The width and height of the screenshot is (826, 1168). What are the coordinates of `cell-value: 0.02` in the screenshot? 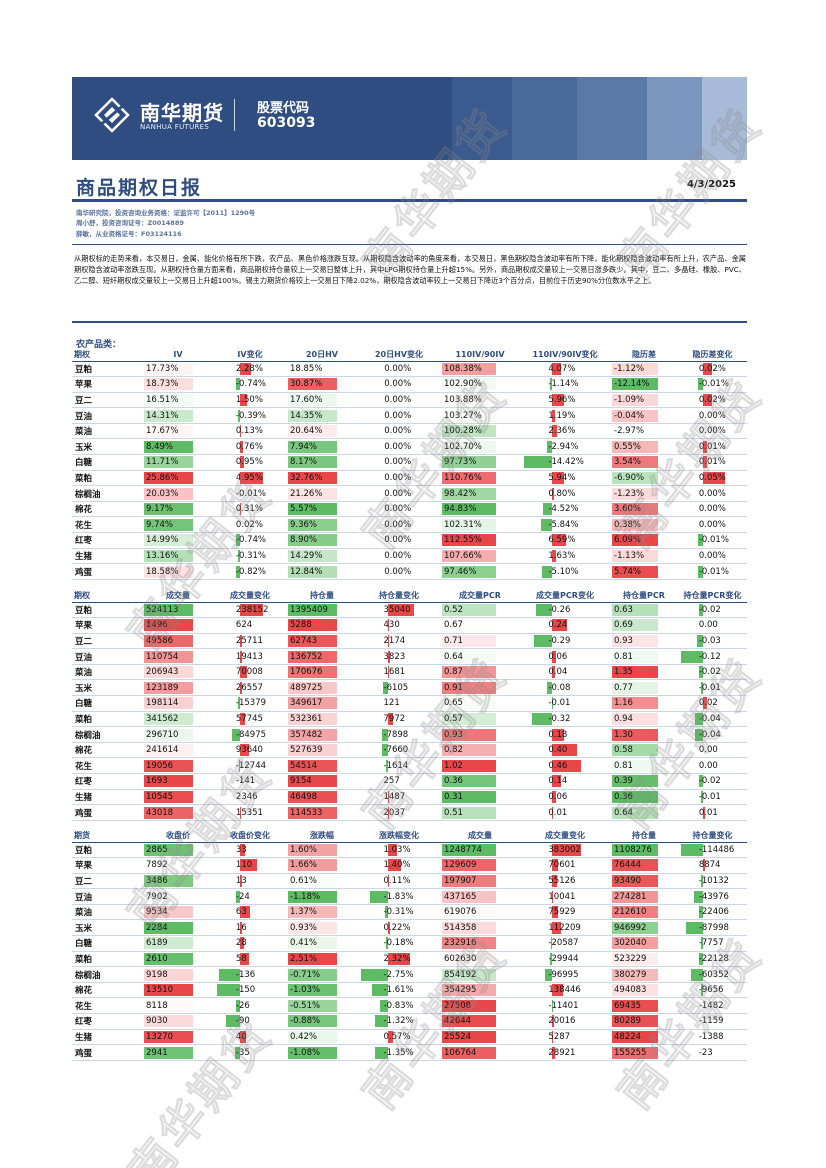 It's located at (708, 703).